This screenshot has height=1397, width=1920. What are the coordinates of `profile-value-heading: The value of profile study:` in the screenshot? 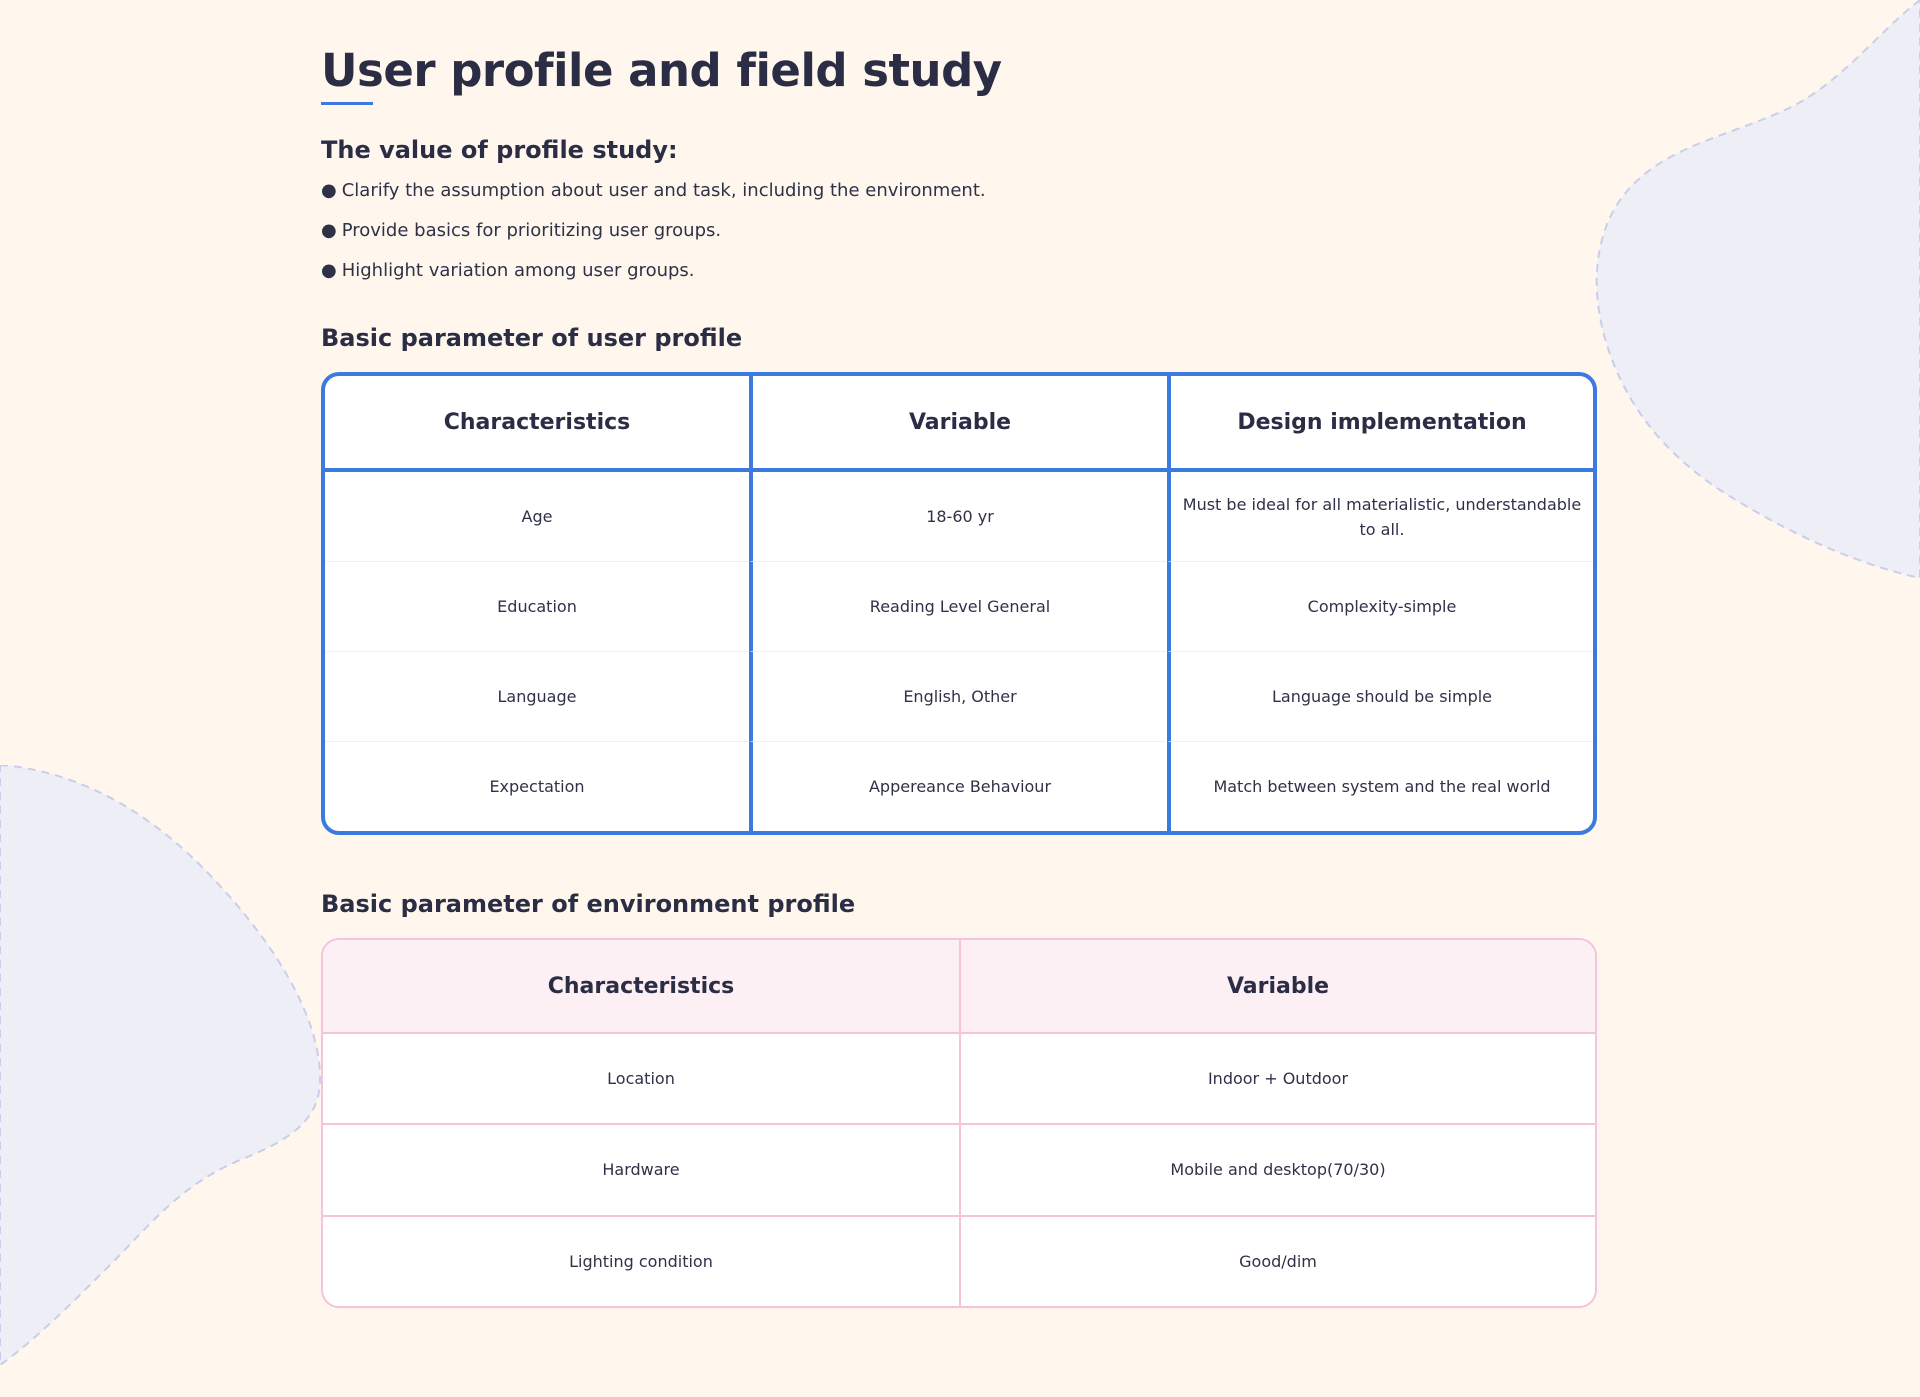 It's located at (499, 150).